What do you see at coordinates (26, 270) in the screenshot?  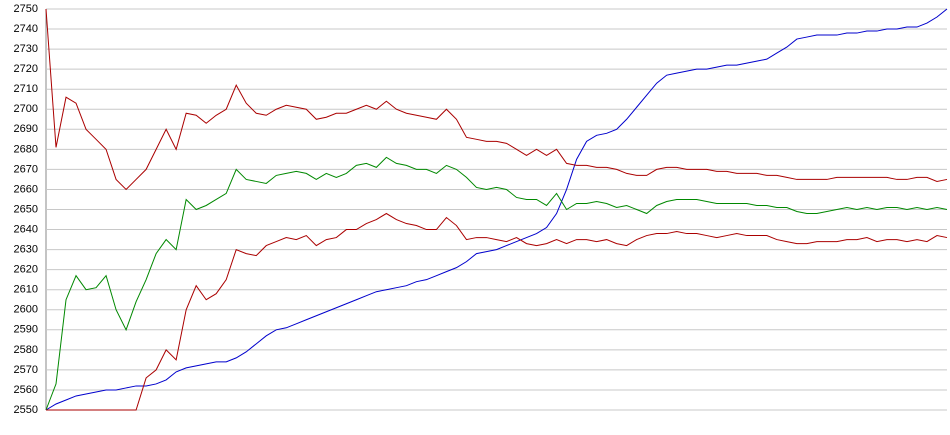 I see `y-tick-label: 2620` at bounding box center [26, 270].